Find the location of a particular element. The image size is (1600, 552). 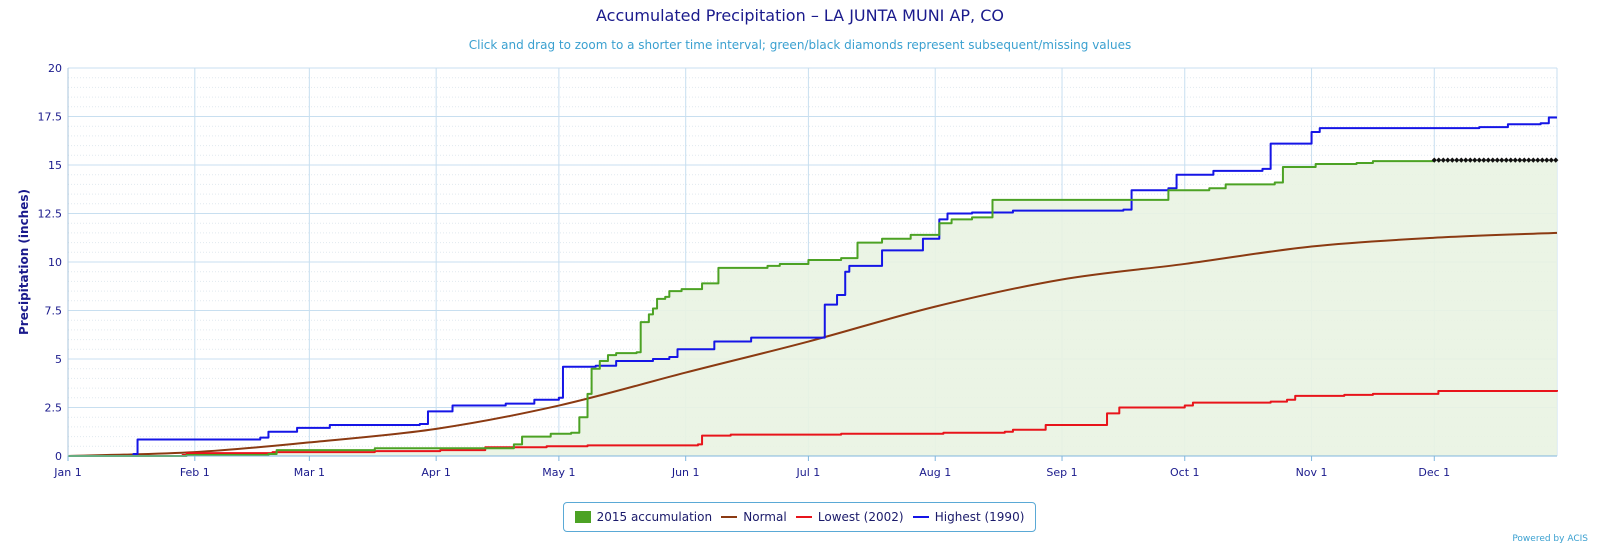

y-tick-label: 17.5 is located at coordinates (50, 117).